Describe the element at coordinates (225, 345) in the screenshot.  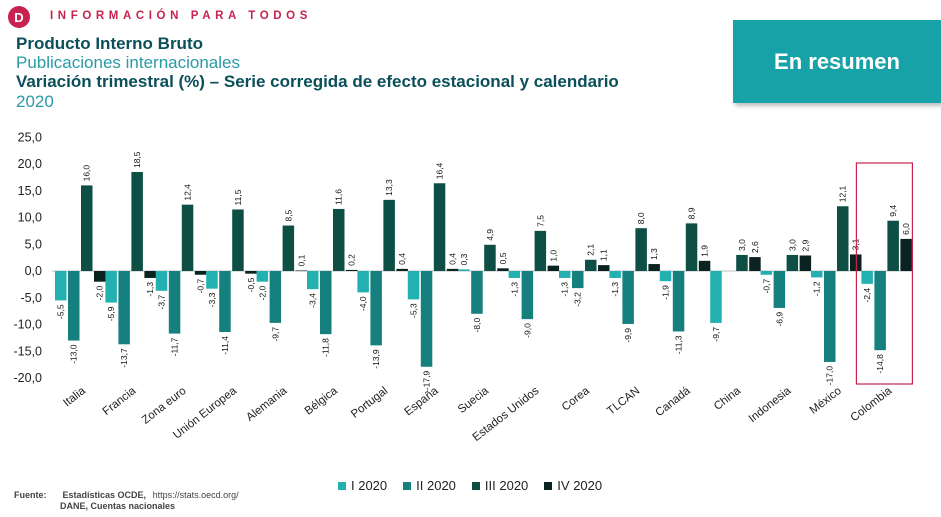
I see `data-label: -11,4` at that location.